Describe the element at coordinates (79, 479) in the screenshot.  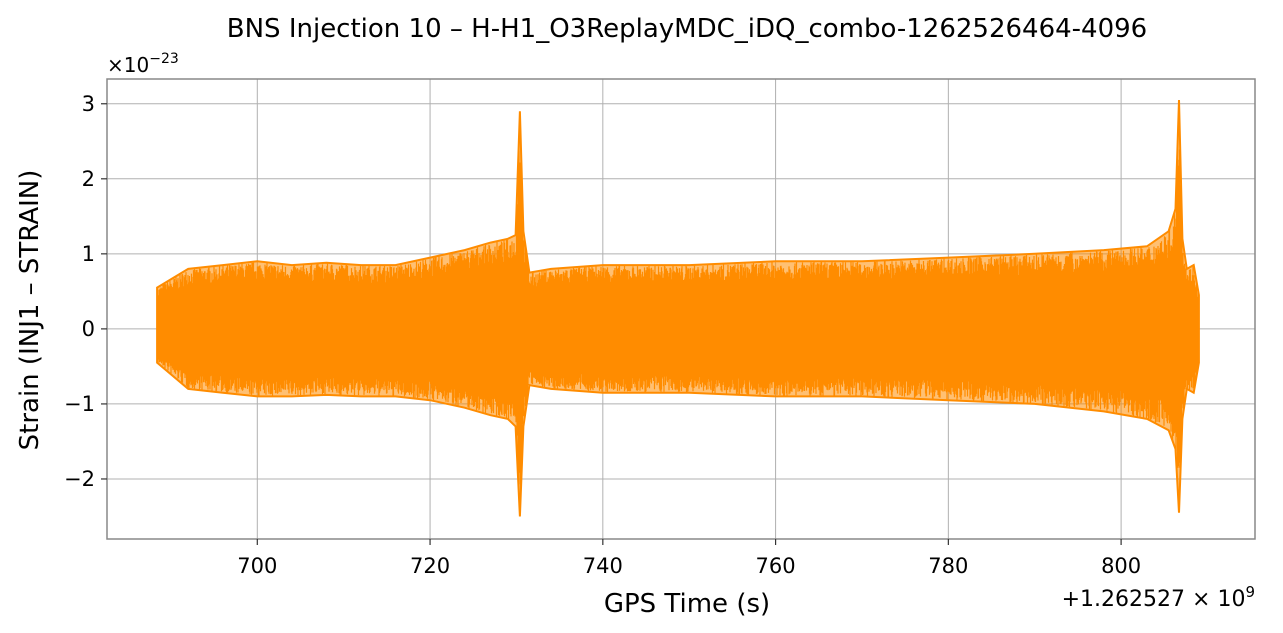
I see `y-tick-label: −2` at that location.